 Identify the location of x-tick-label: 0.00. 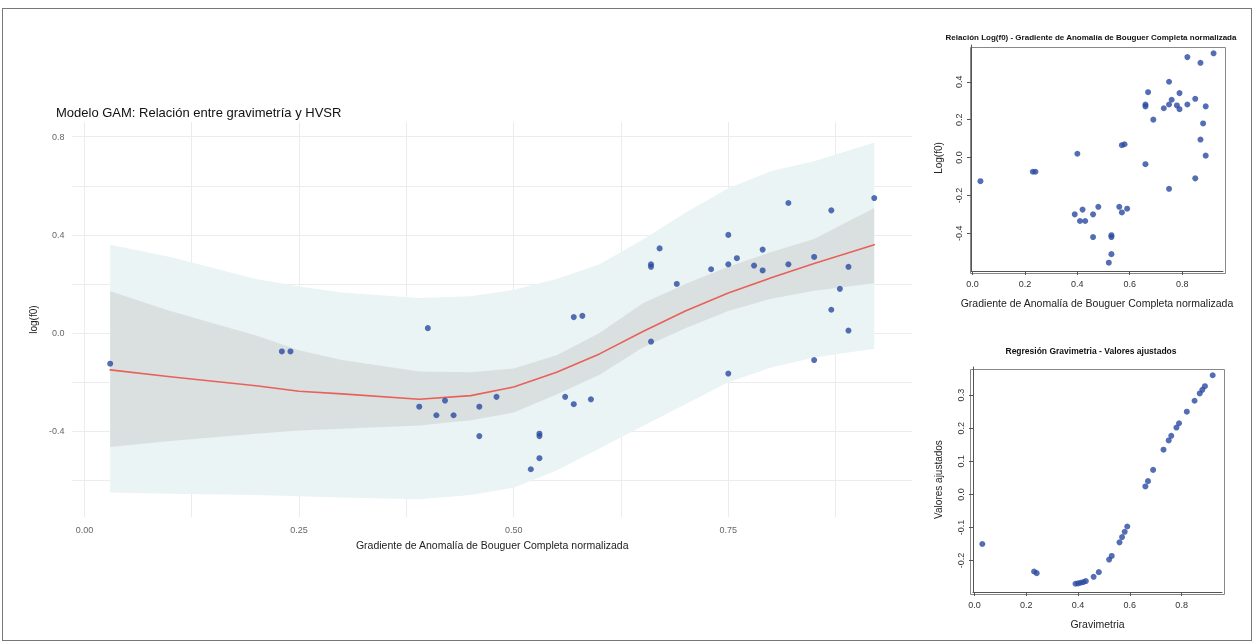
(84, 529).